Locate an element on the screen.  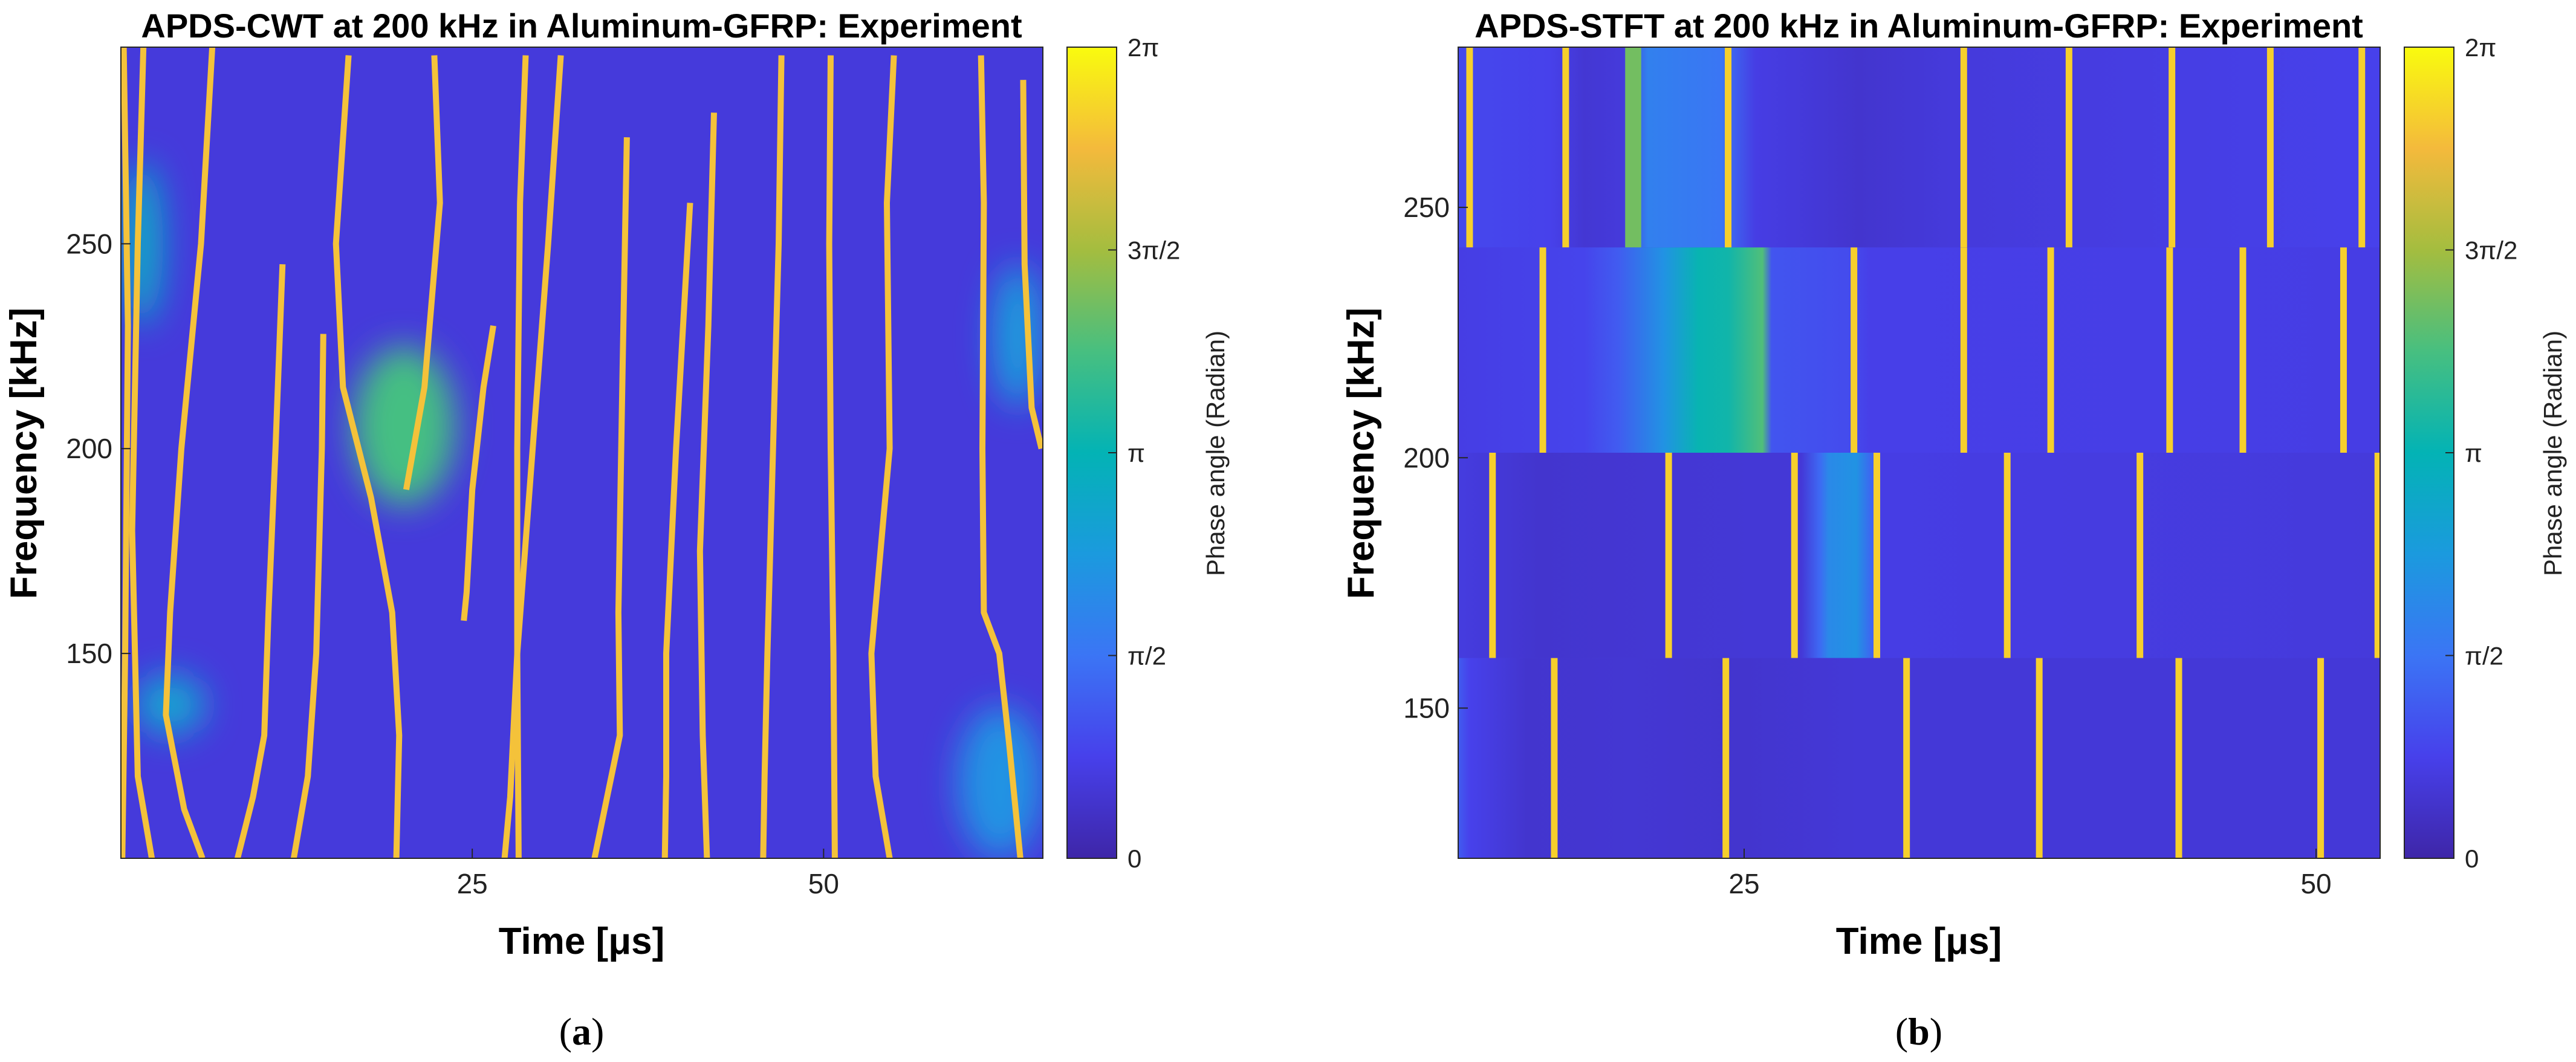
panel-b-sublabel: (b) is located at coordinates (1919, 1031).